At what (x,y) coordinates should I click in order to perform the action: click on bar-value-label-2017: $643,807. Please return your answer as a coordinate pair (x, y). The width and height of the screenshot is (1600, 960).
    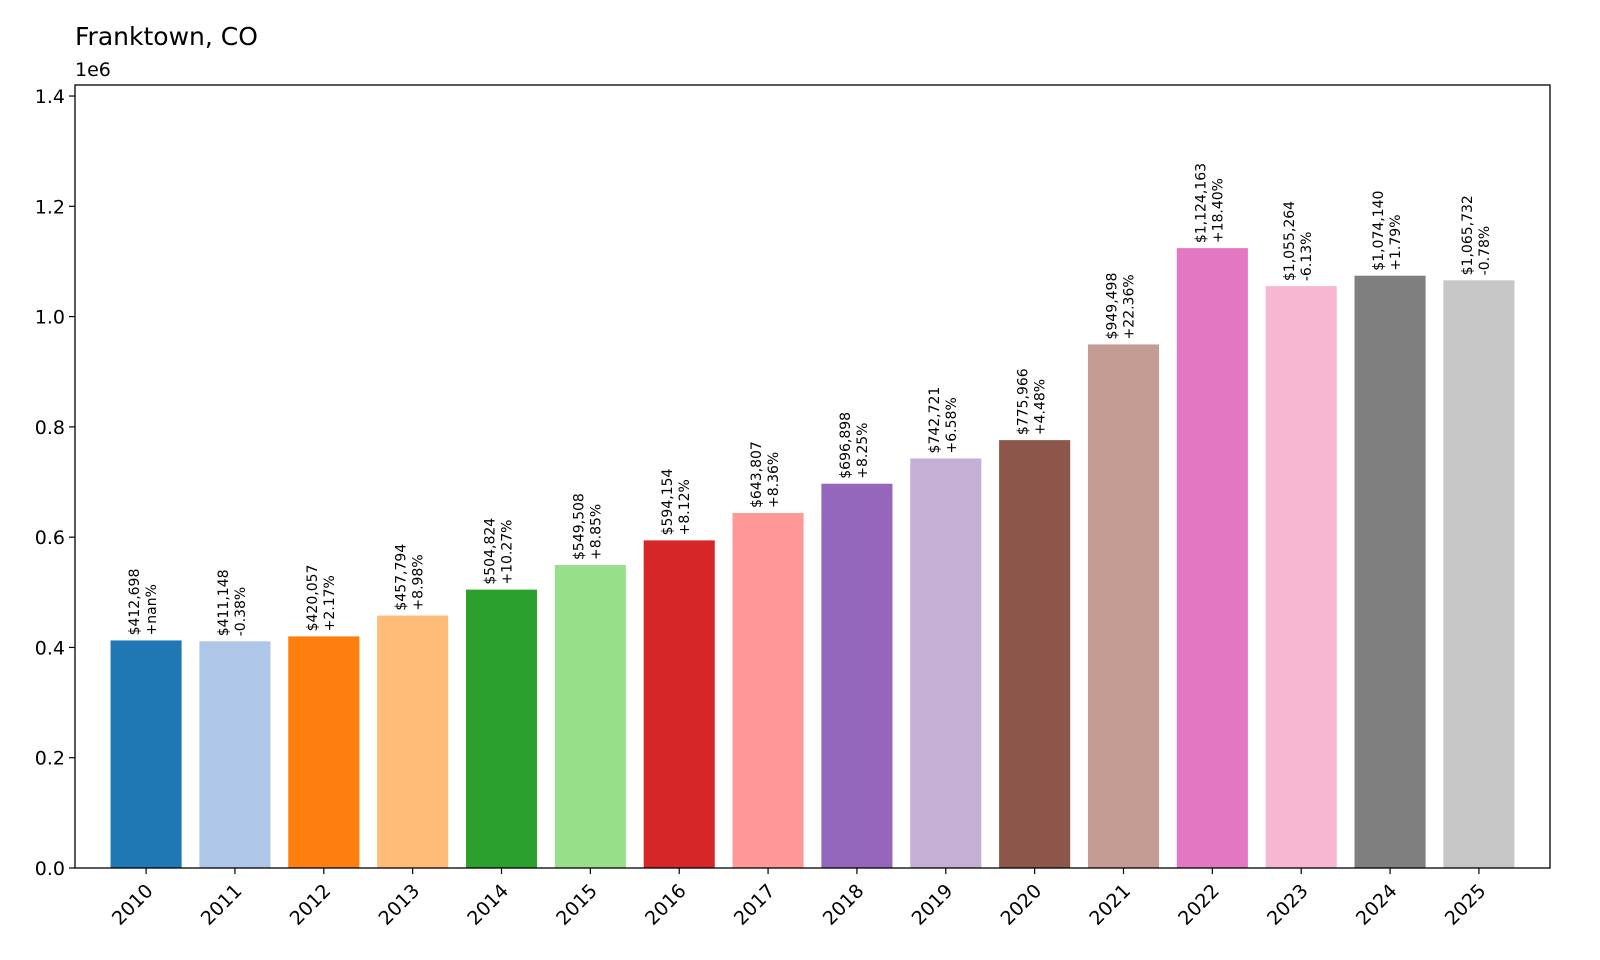
    Looking at the image, I should click on (757, 474).